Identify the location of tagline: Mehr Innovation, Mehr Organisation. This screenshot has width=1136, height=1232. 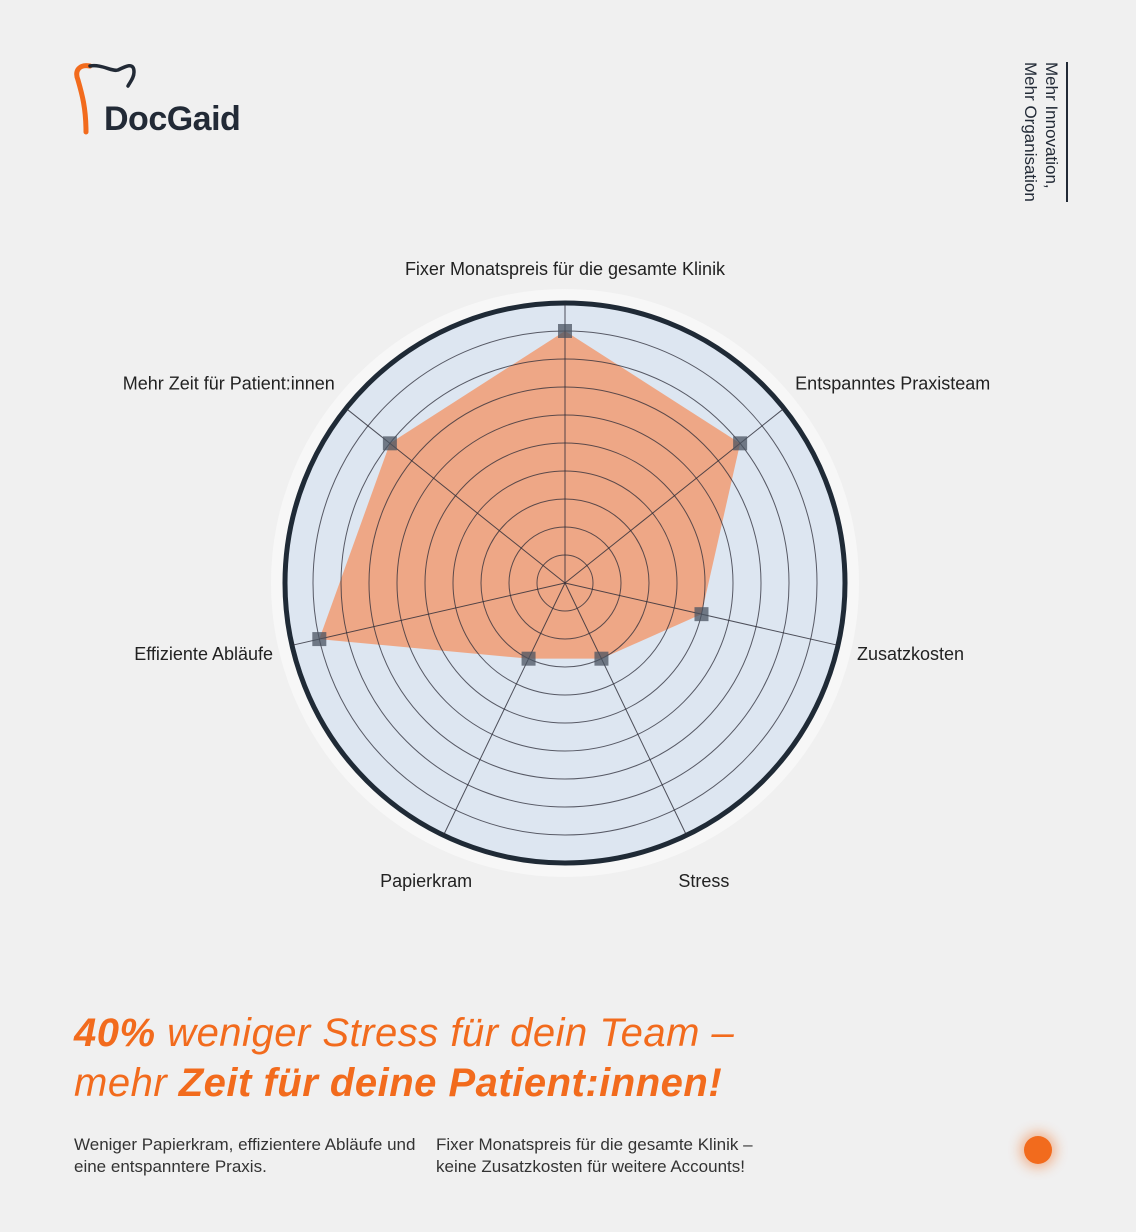
(1044, 132).